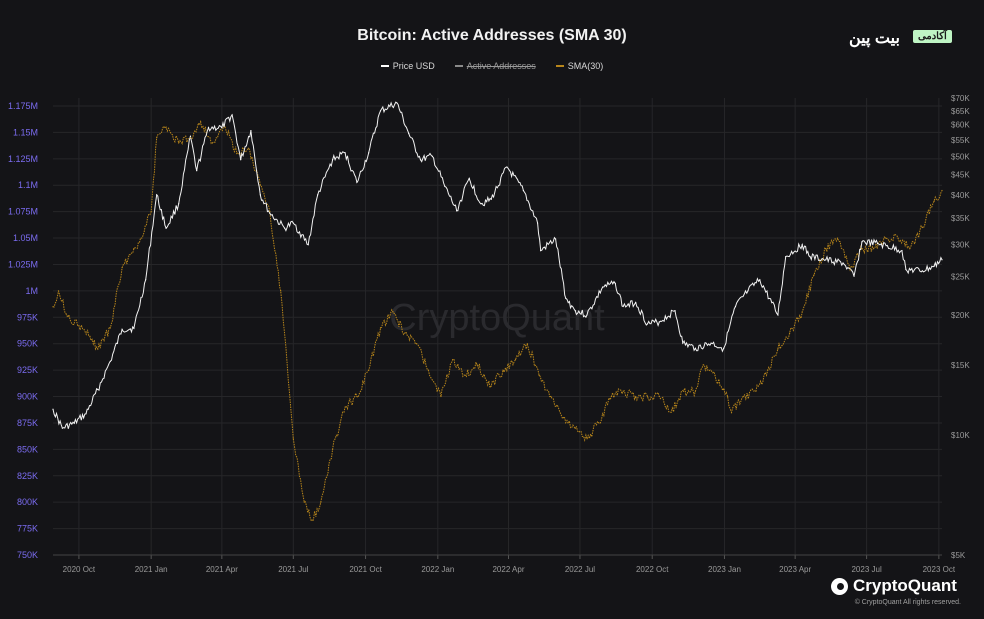 The height and width of the screenshot is (619, 984). I want to click on chart-legend: Price USD Active Addresses SMA(30), so click(492, 66).